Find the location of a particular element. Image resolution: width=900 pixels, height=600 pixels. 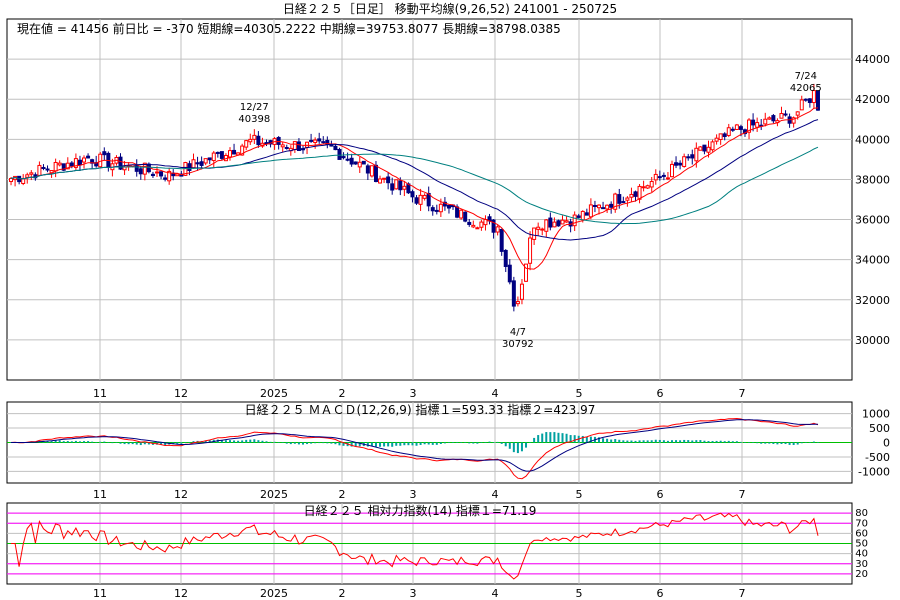

rsi-x-axis: 11 12 2025 2 3 4 5 6 7 is located at coordinates (419, 593).